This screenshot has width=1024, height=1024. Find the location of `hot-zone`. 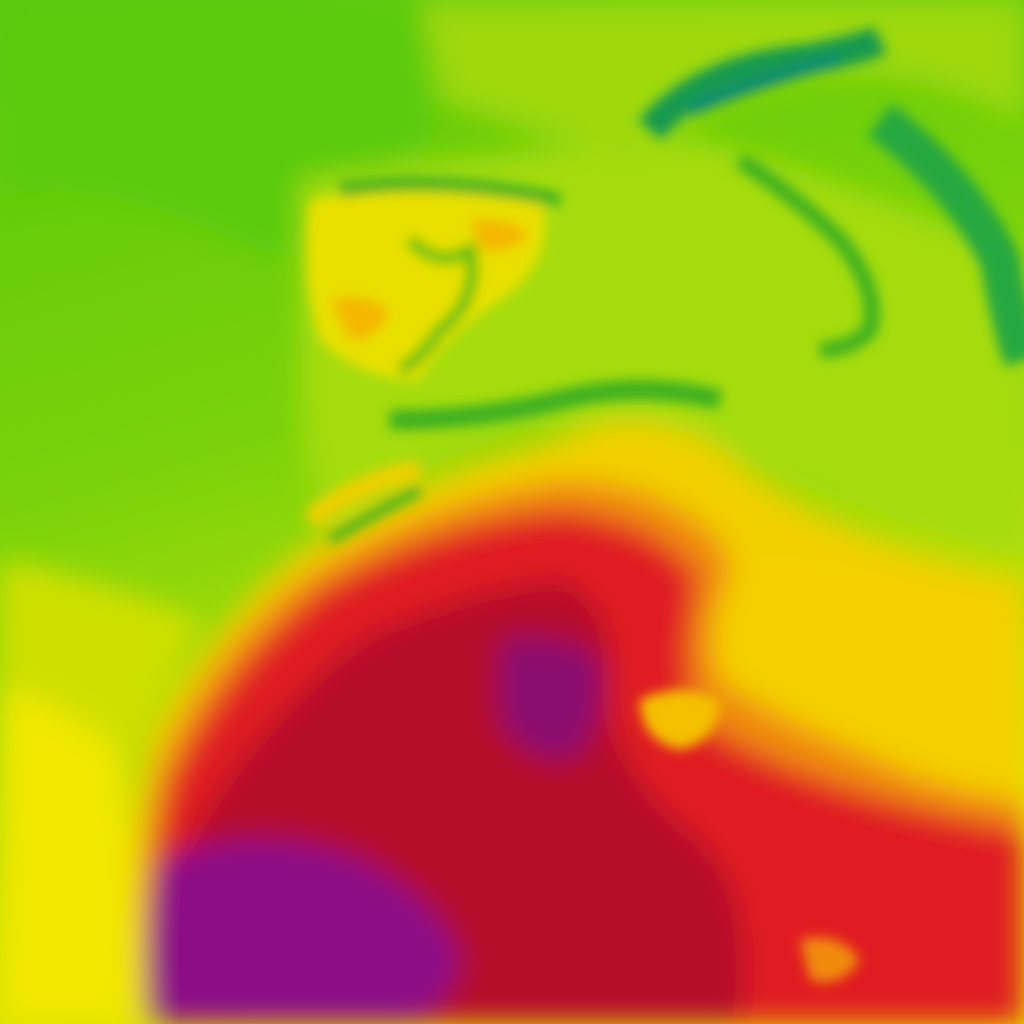

hot-zone is located at coordinates (868, 680).